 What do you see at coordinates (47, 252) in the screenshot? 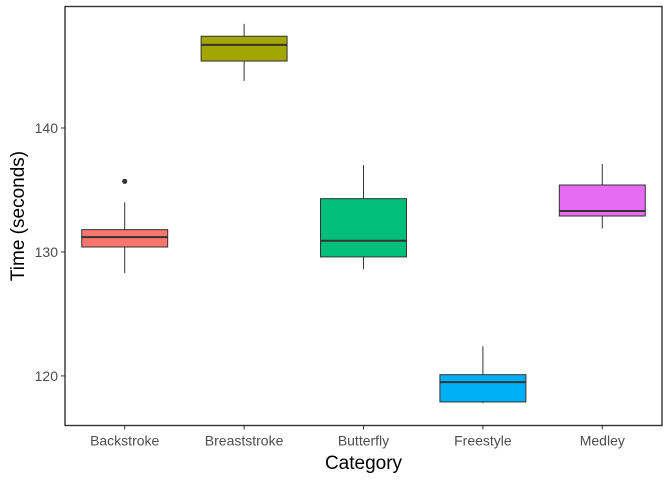
I see `y-tick-label-130: 130` at bounding box center [47, 252].